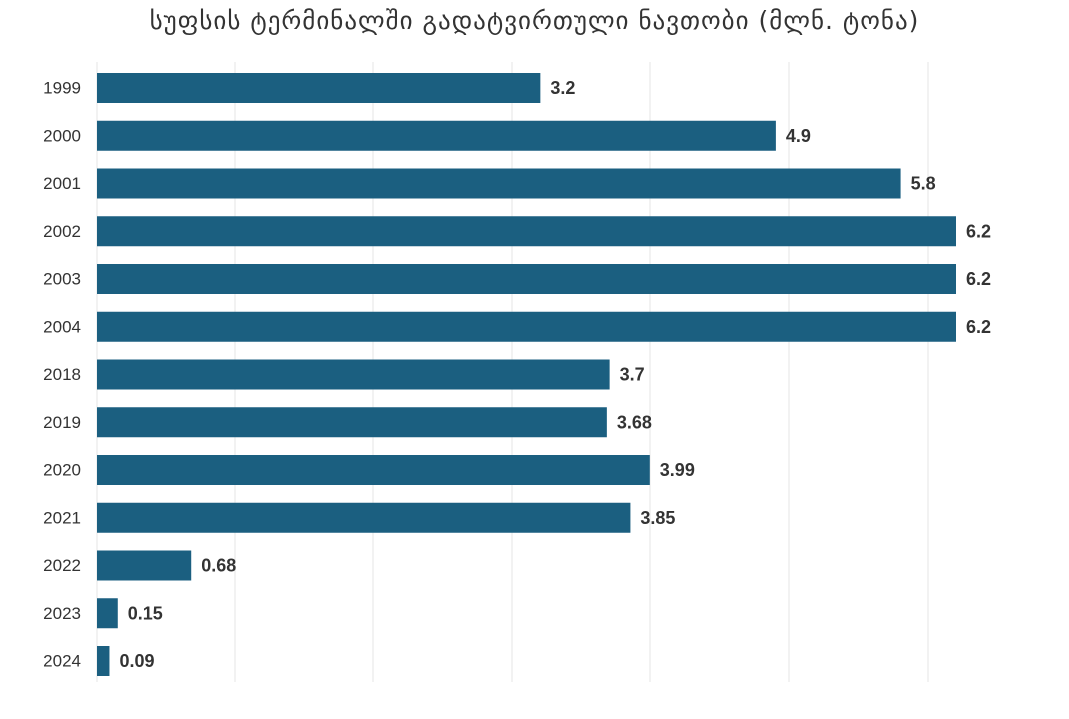 The height and width of the screenshot is (719, 1069). What do you see at coordinates (436, 135) in the screenshot?
I see `bar-2000` at bounding box center [436, 135].